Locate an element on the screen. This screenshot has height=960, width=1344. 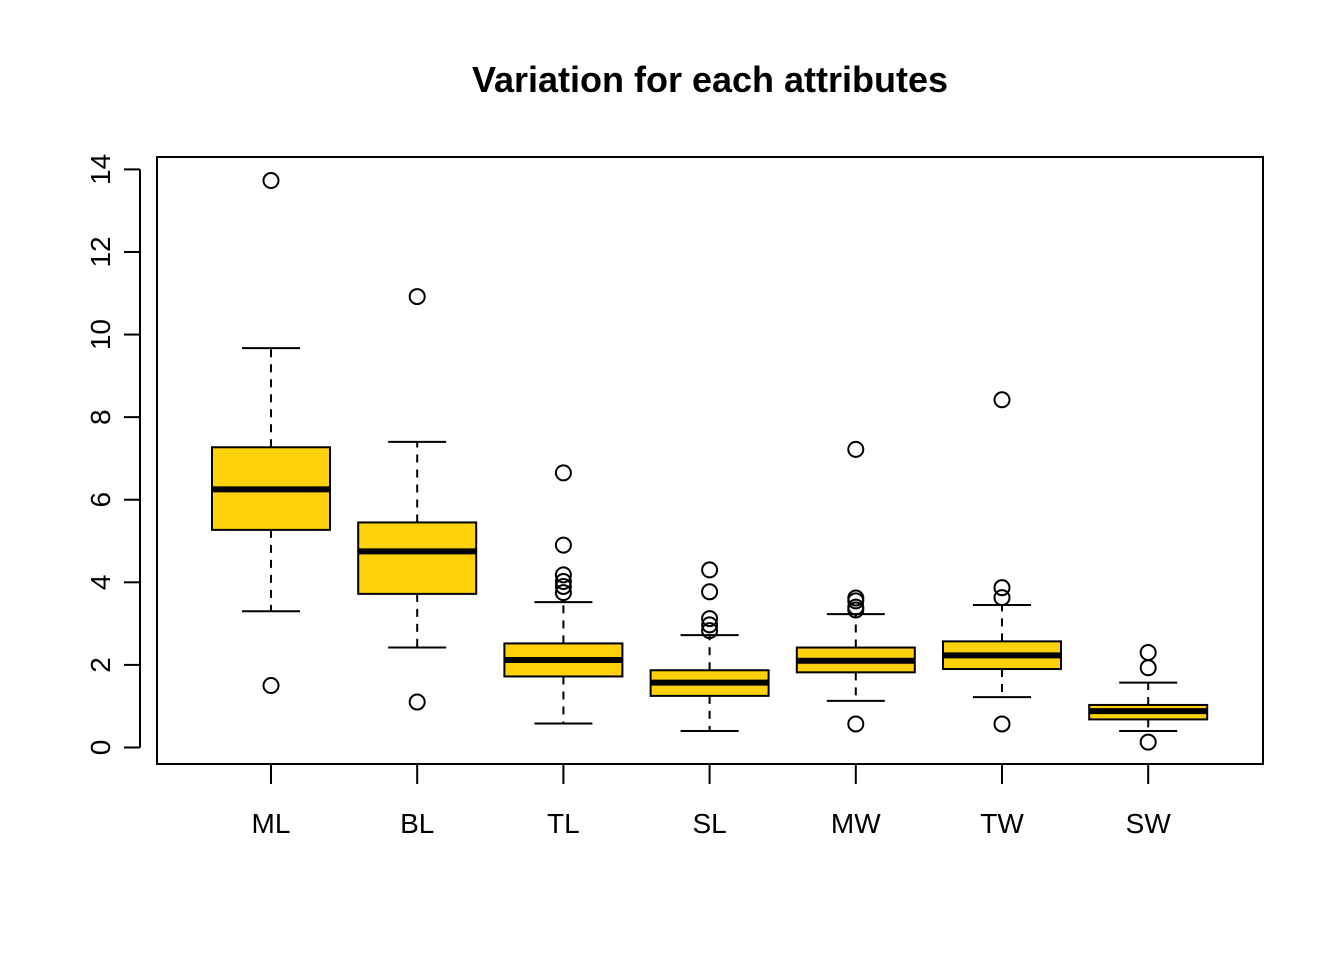
box-bl is located at coordinates (417, 499).